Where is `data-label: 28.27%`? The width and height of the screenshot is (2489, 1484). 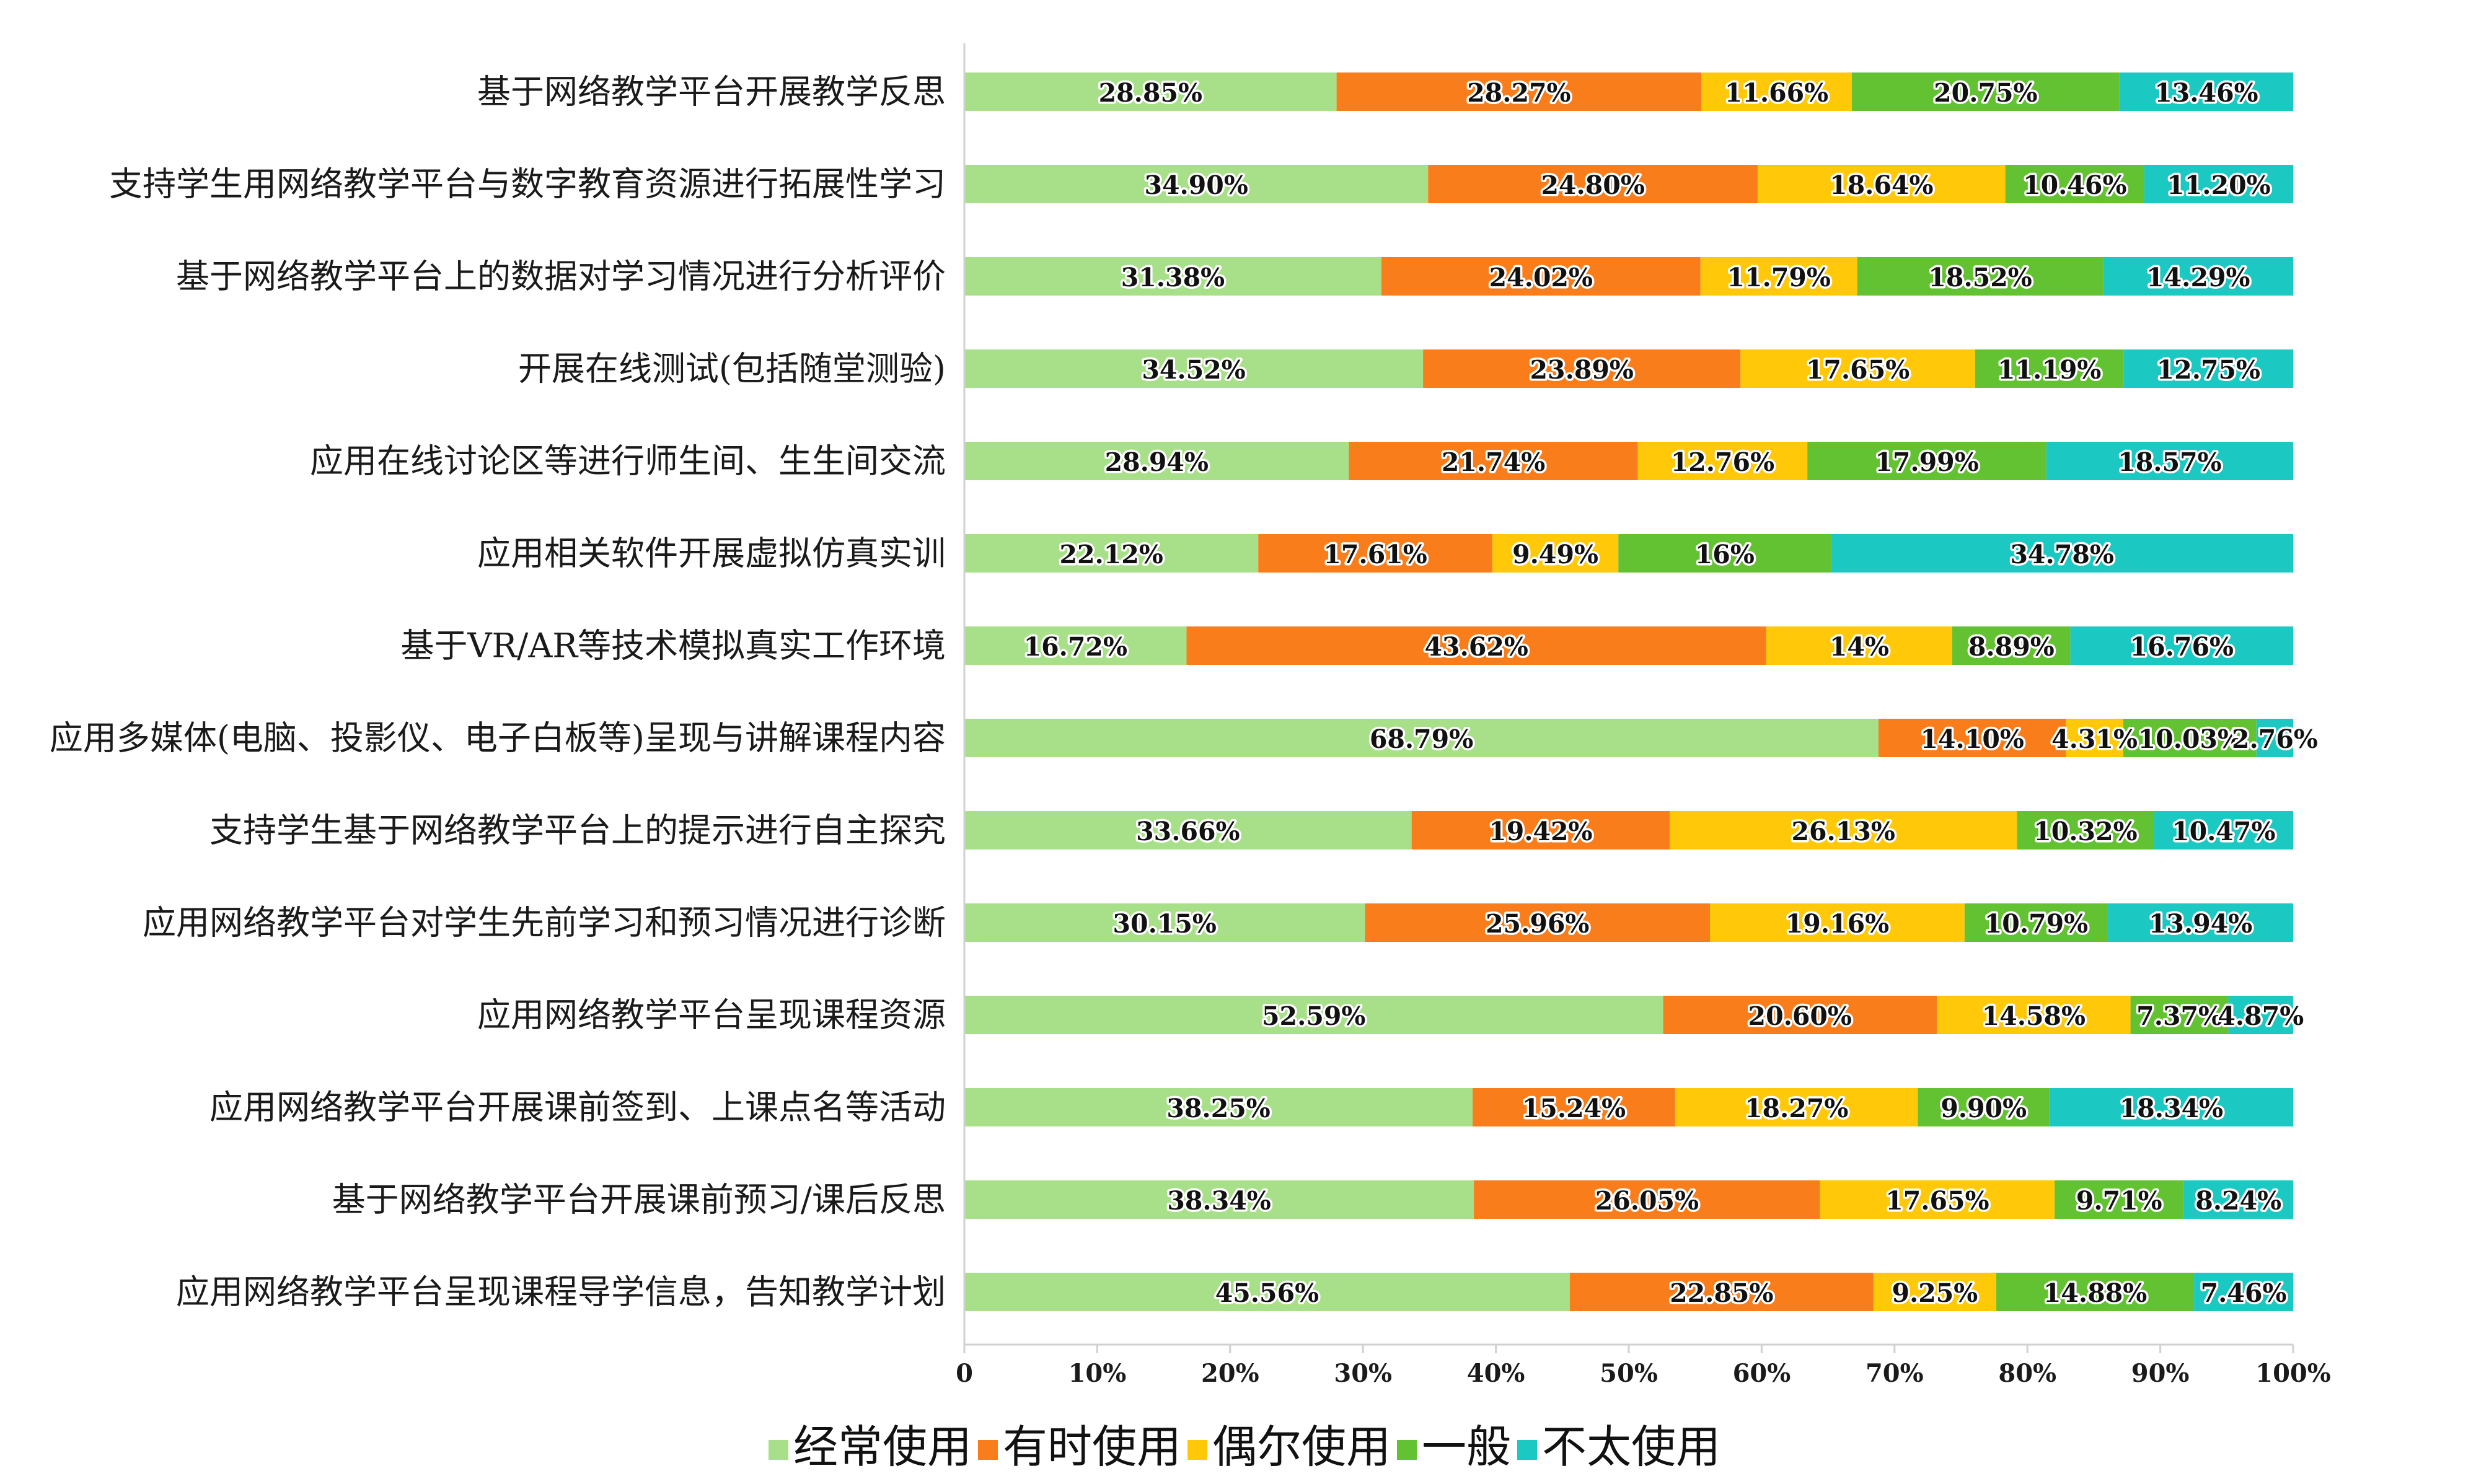 data-label: 28.27% is located at coordinates (1518, 93).